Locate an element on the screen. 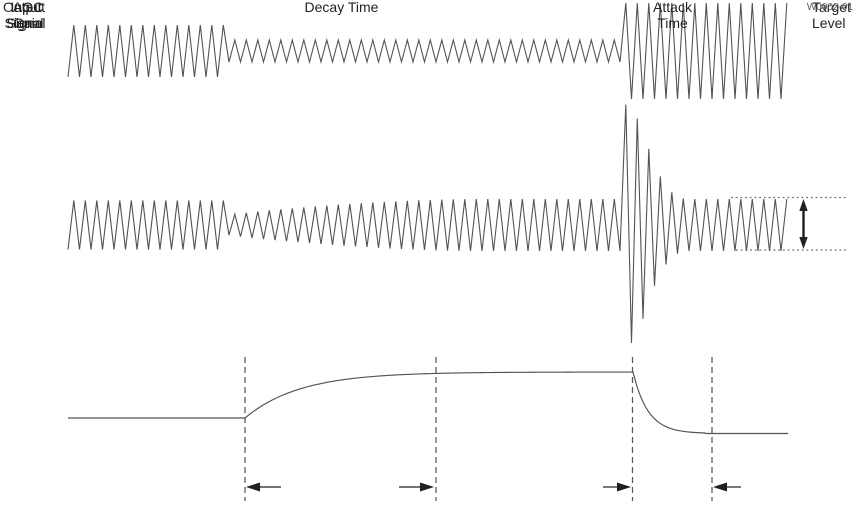 This screenshot has height=517, width=856. figure-code: W0002-01 is located at coordinates (829, 7).